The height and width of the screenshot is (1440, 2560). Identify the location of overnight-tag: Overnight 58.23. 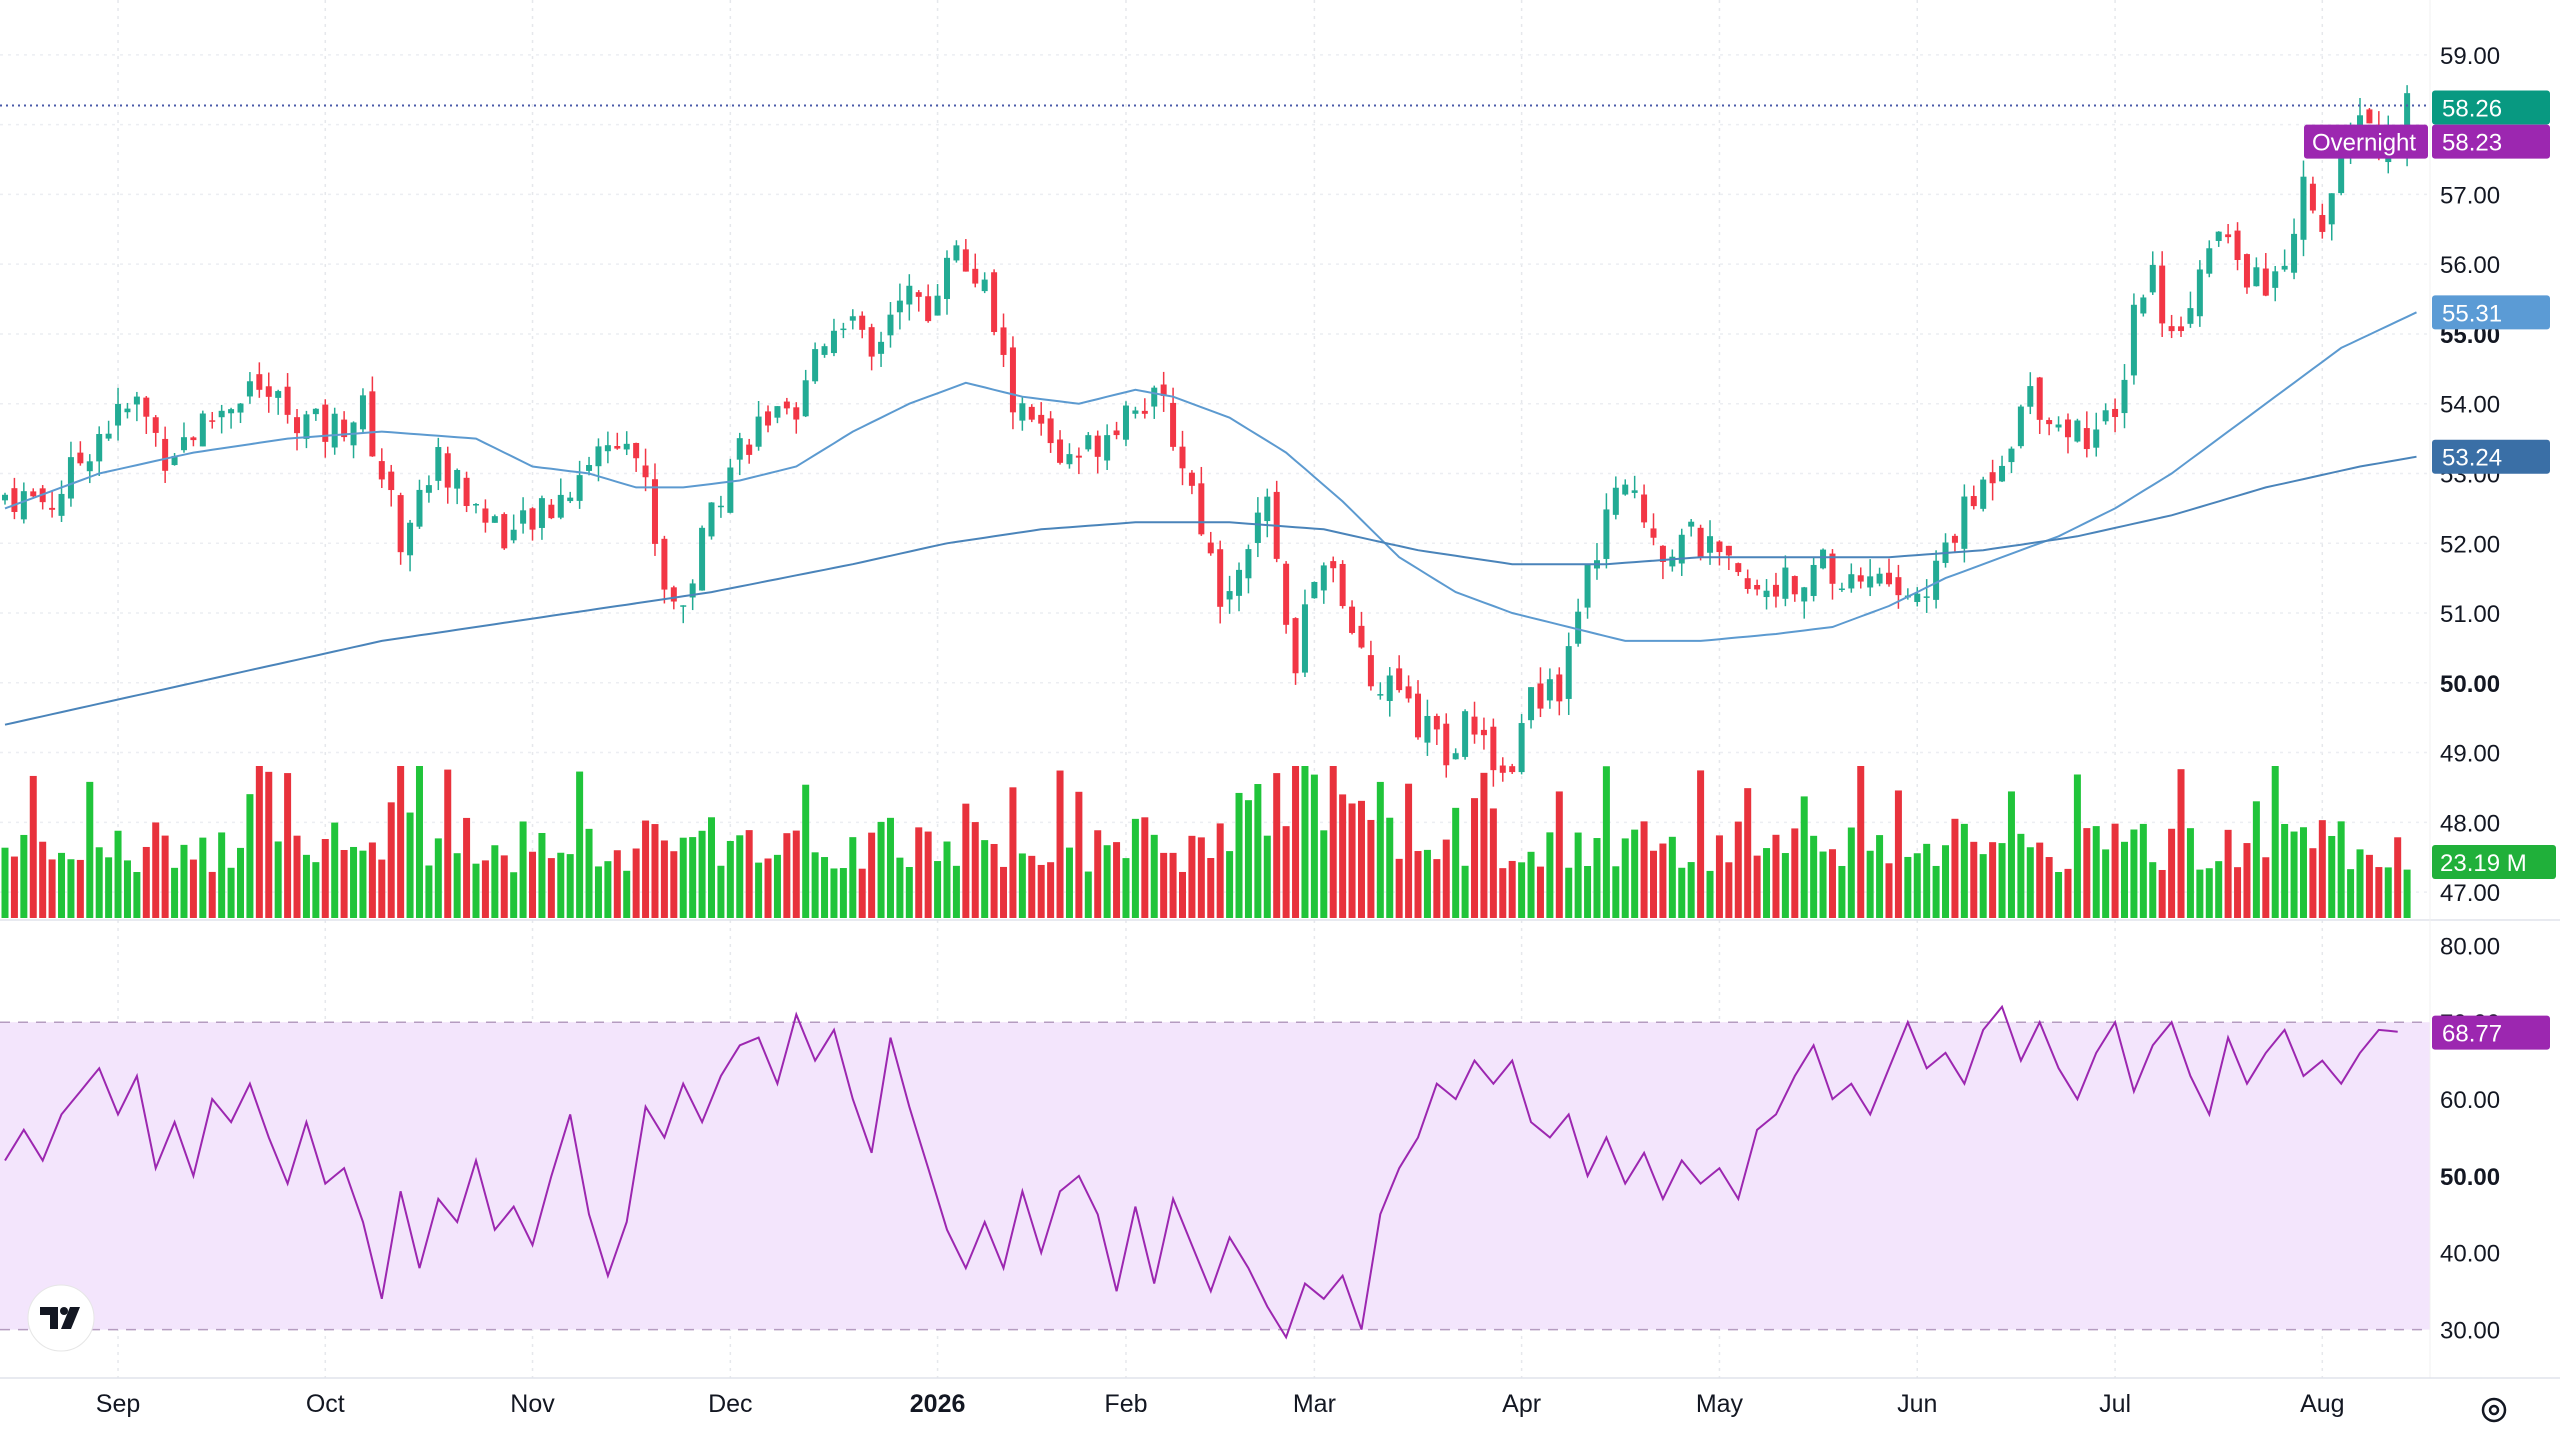
(2427, 141).